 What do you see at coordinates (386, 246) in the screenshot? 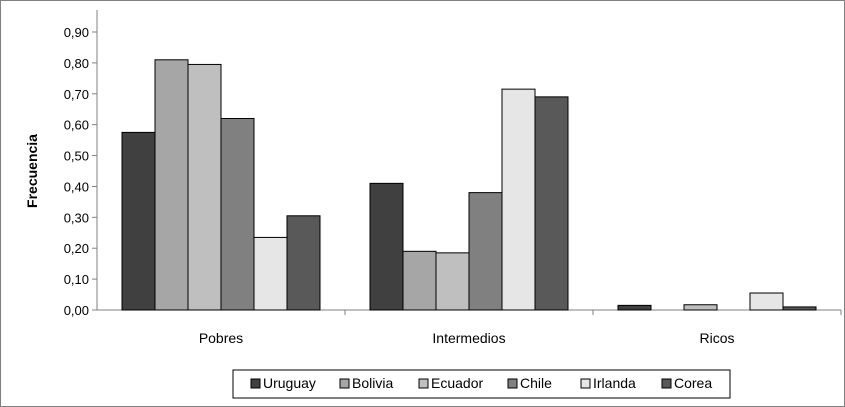
I see `bar-uruguay-intermedios` at bounding box center [386, 246].